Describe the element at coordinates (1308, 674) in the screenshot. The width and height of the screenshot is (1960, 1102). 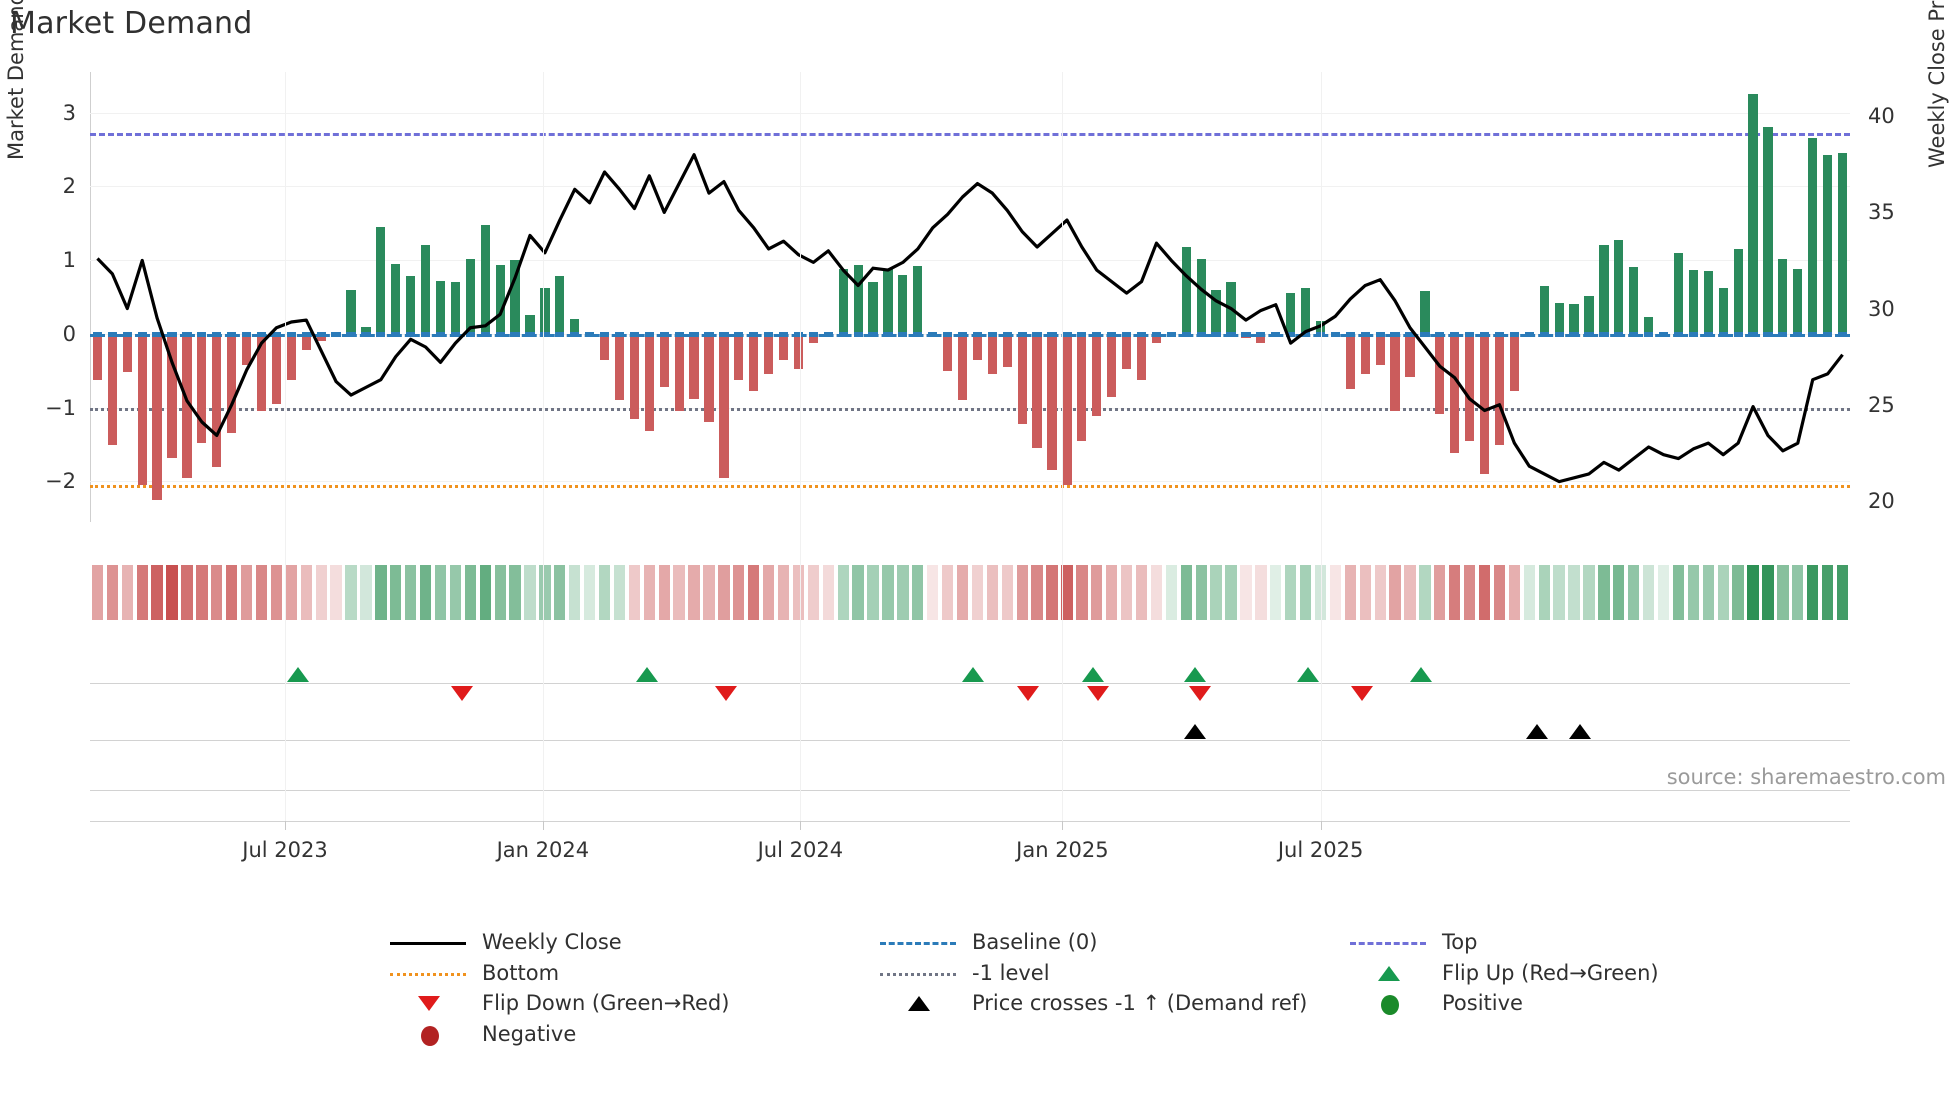
I see `flip-up-marker` at that location.